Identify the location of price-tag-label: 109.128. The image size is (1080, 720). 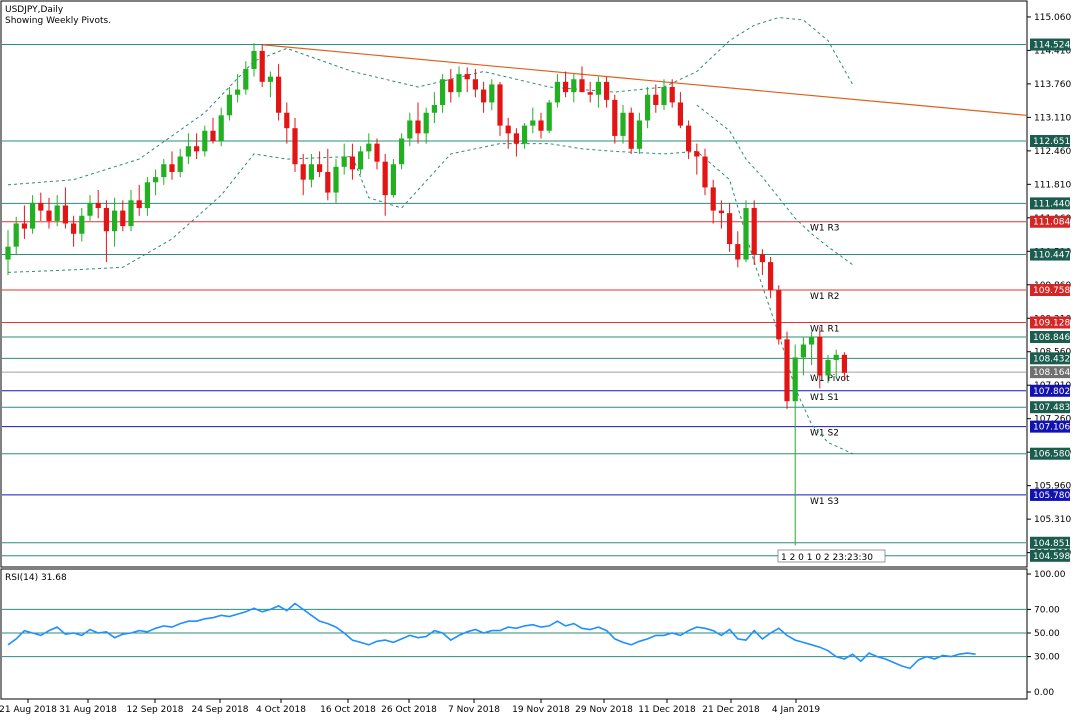
(1051, 323).